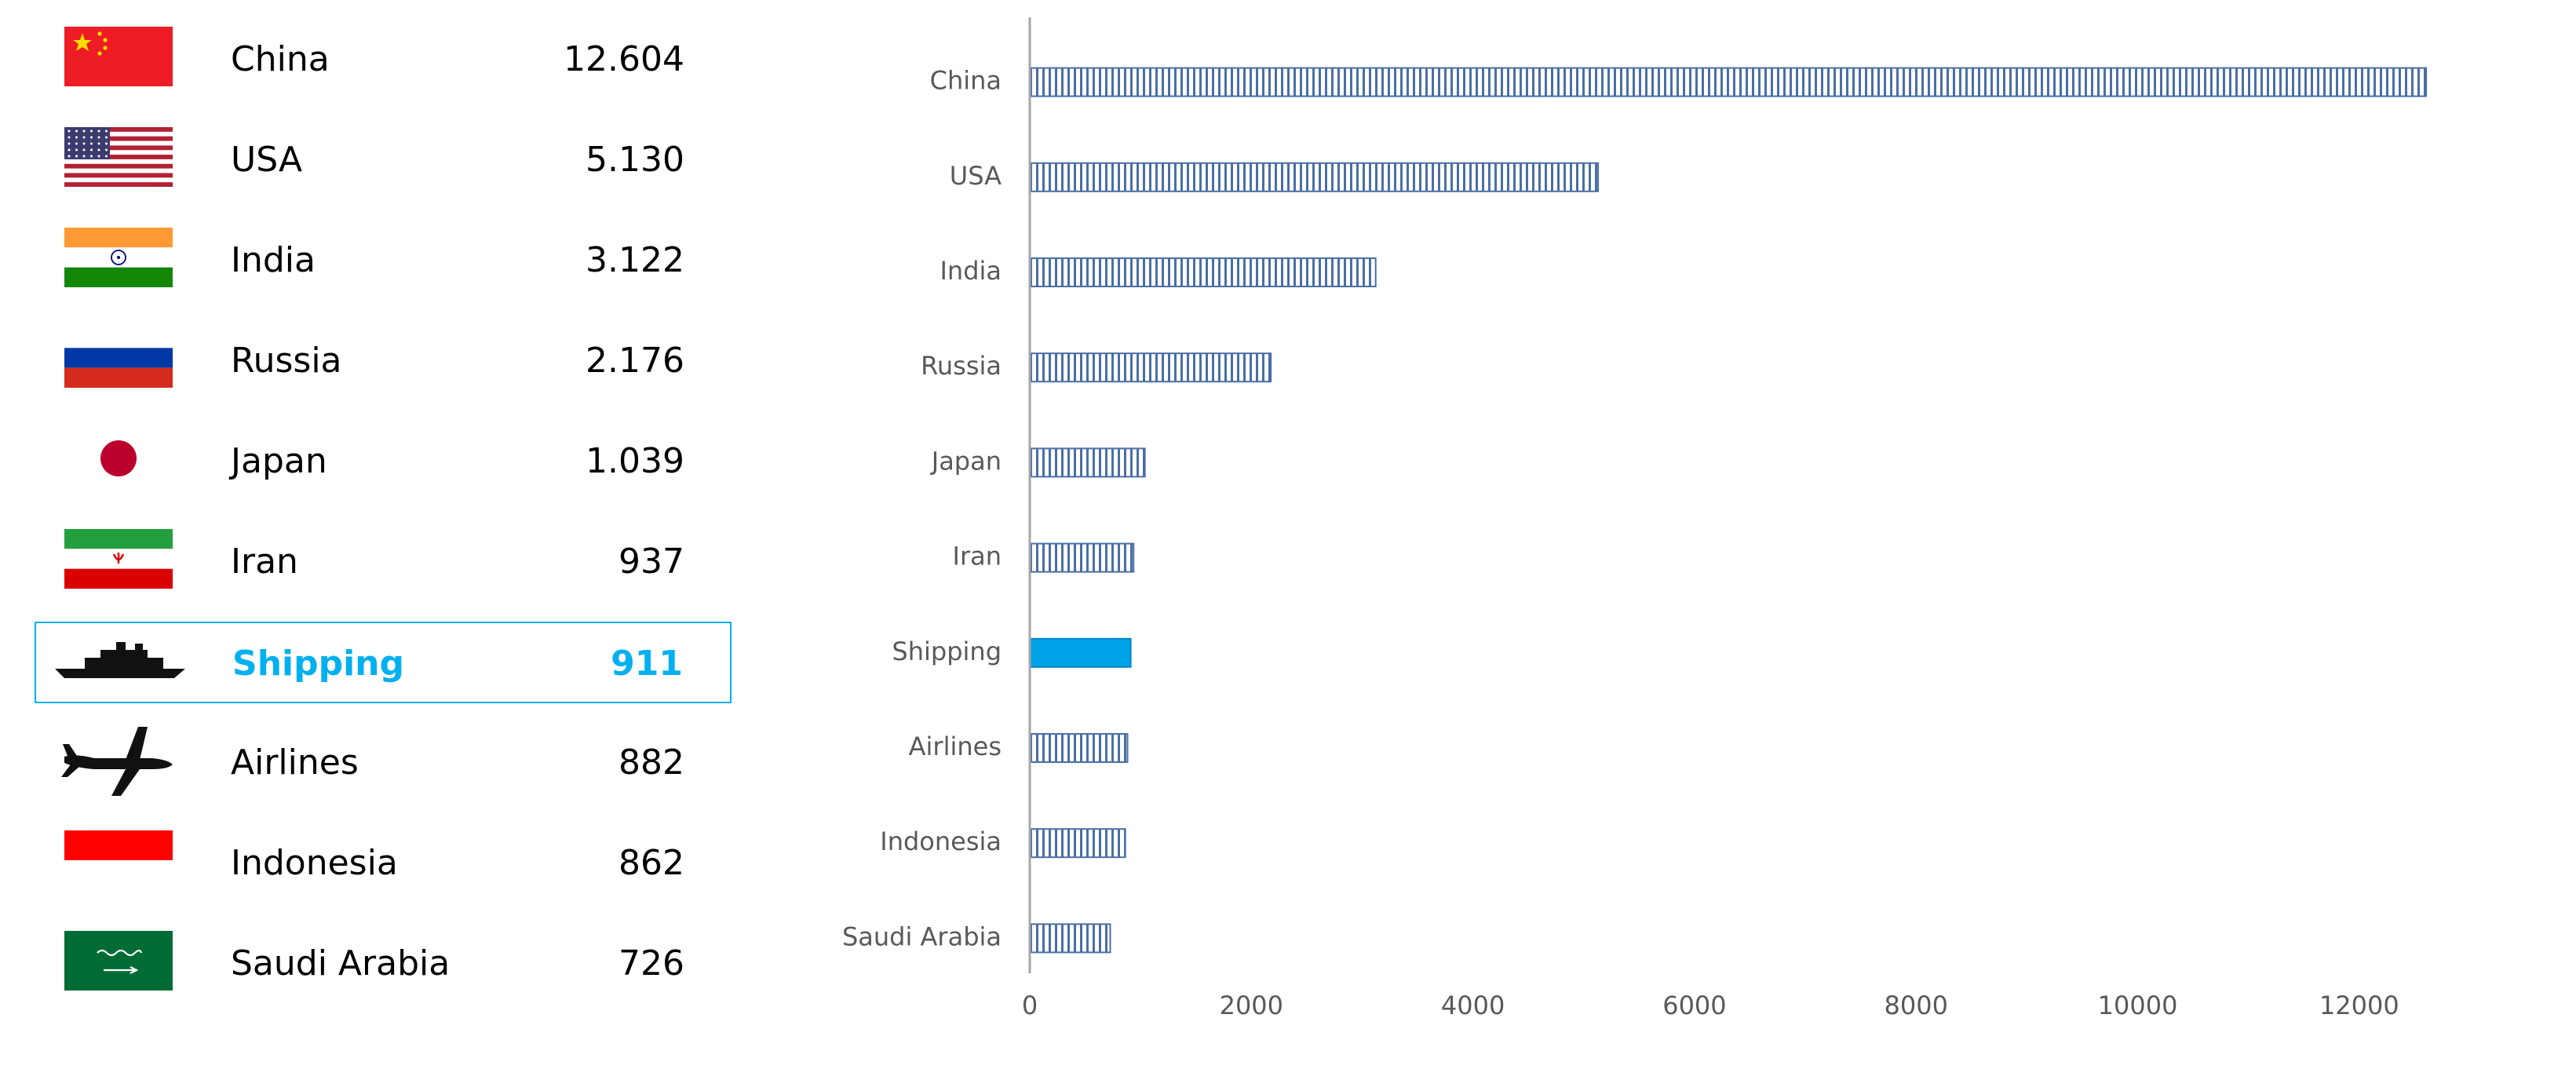 The width and height of the screenshot is (2576, 1080). I want to click on row-value: 1.039, so click(635, 461).